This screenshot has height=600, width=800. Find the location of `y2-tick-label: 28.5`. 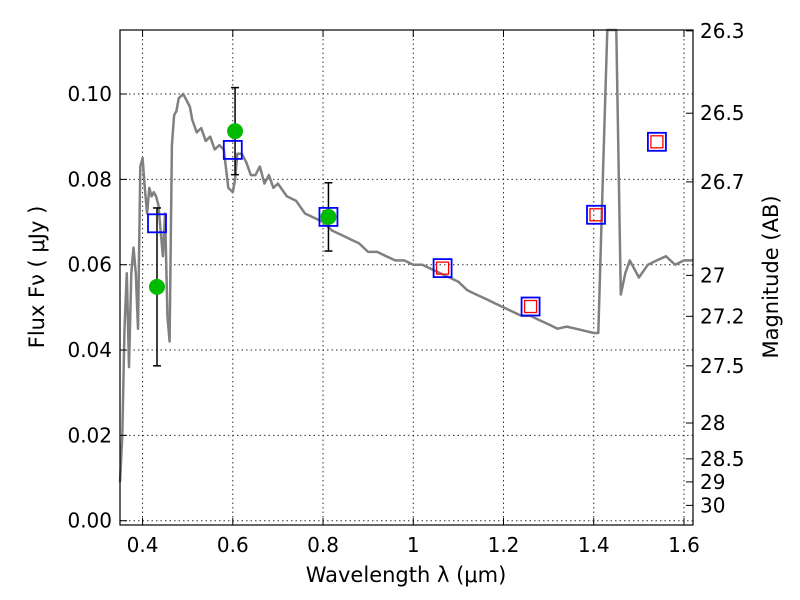

y2-tick-label: 28.5 is located at coordinates (722, 459).